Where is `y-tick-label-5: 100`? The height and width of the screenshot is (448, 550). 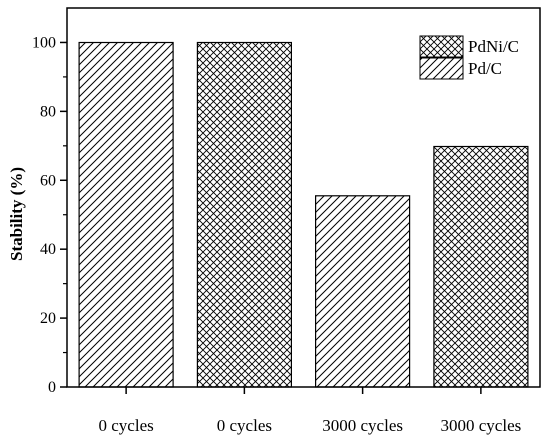
y-tick-label-5: 100 is located at coordinates (44, 42).